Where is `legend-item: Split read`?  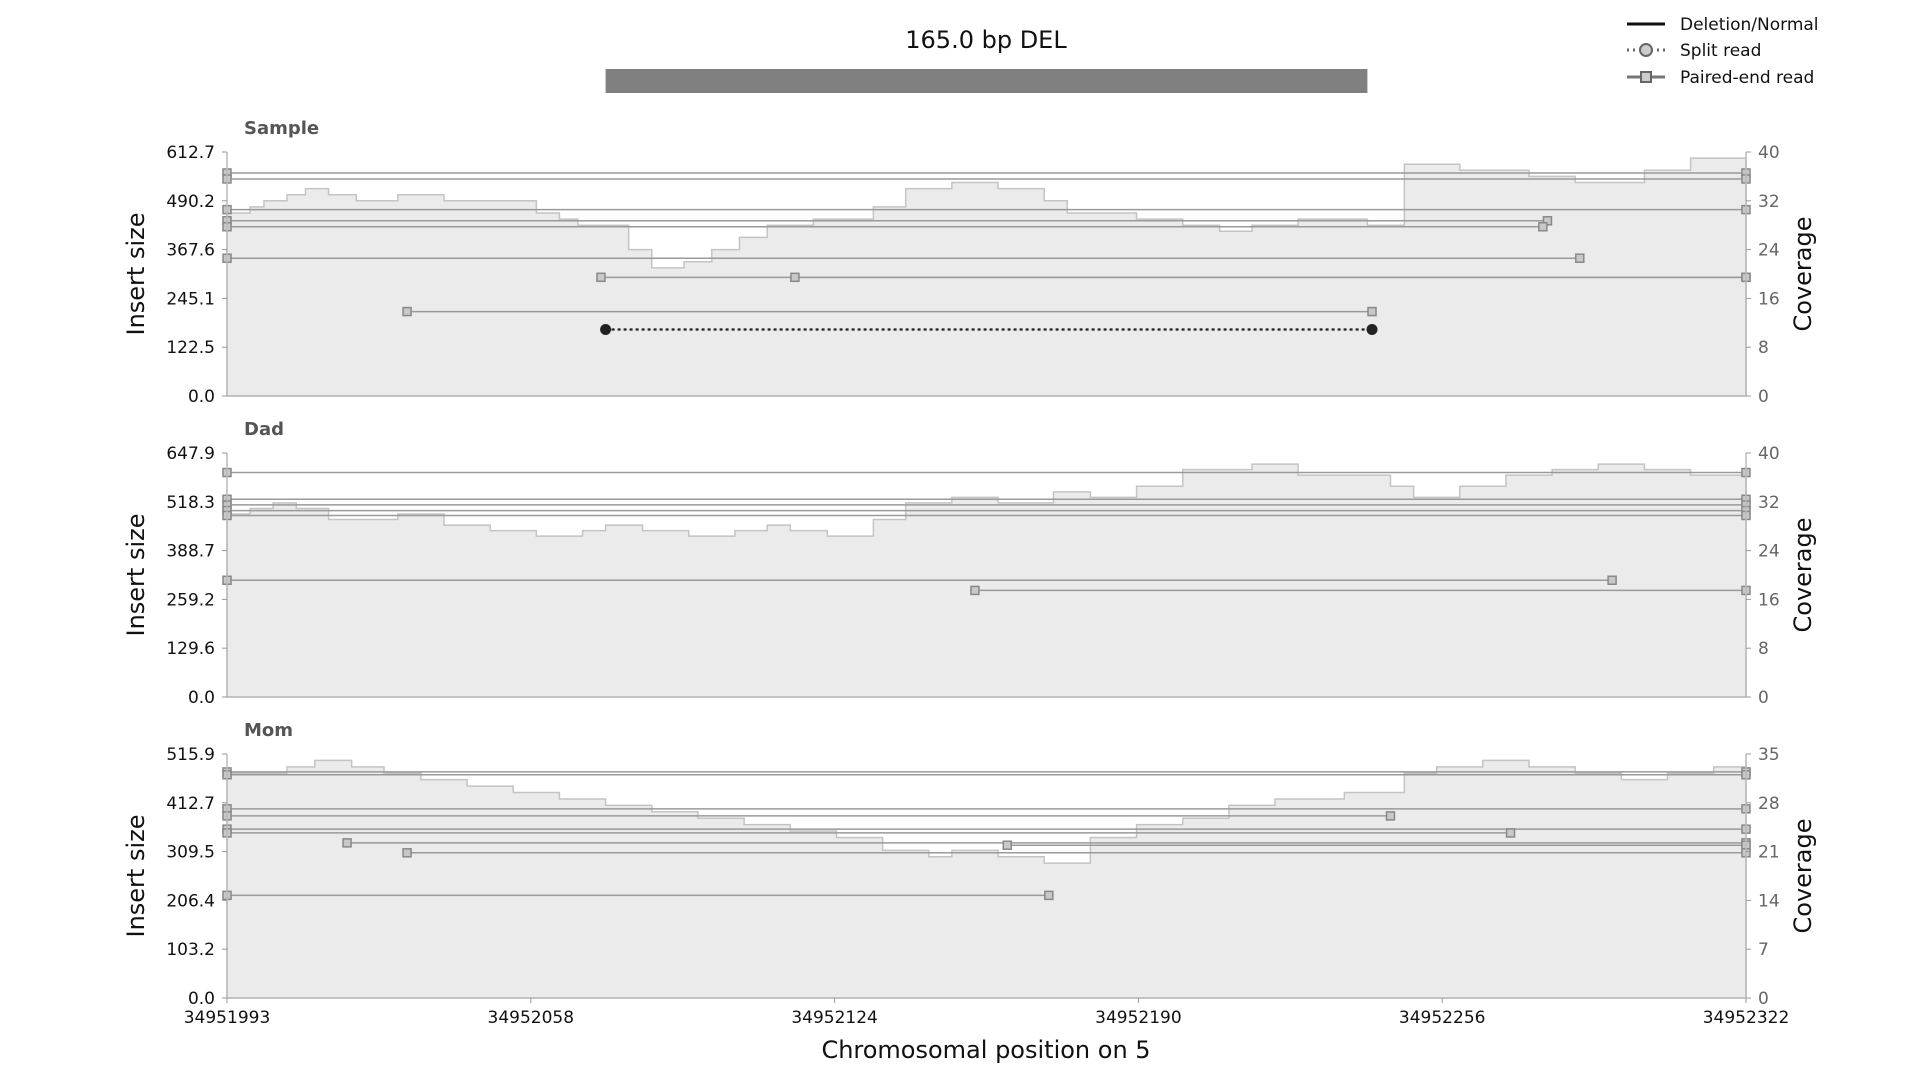
legend-item: Split read is located at coordinates (1694, 51).